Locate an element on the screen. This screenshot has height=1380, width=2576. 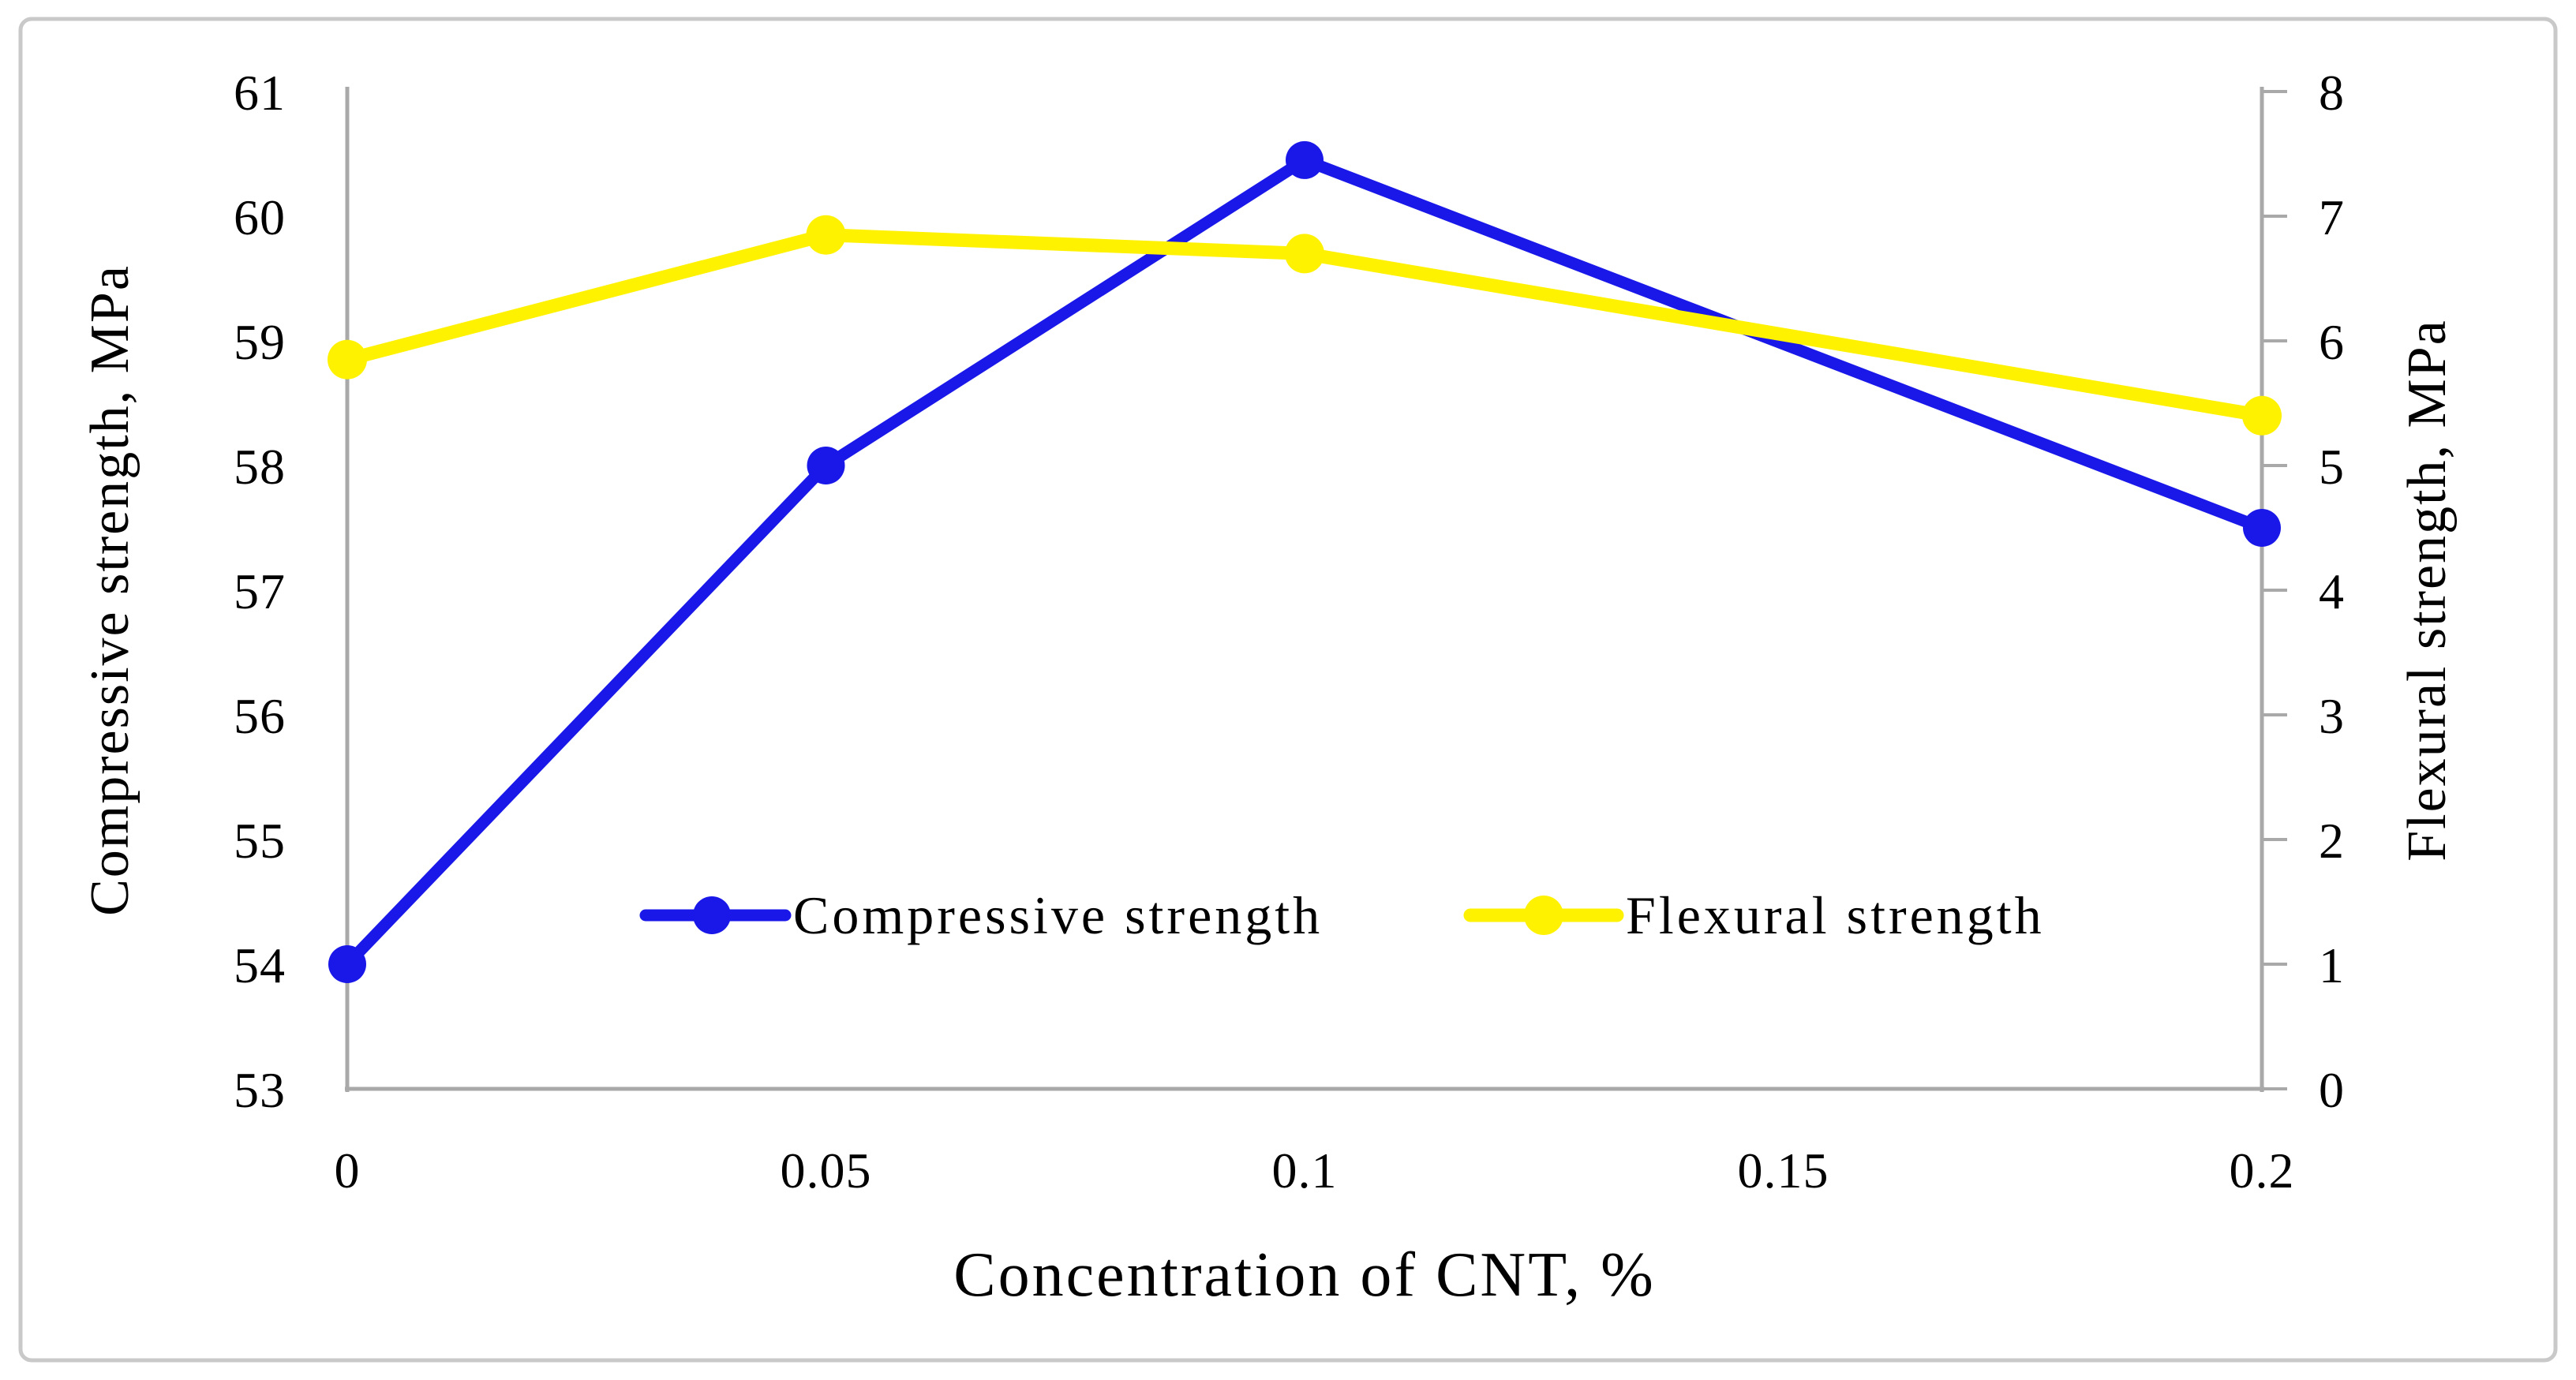
right-axis-tick-label: 4 is located at coordinates (2332, 591).